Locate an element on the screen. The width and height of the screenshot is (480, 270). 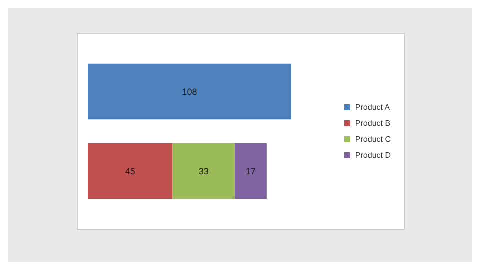
data-label: 17 is located at coordinates (251, 171).